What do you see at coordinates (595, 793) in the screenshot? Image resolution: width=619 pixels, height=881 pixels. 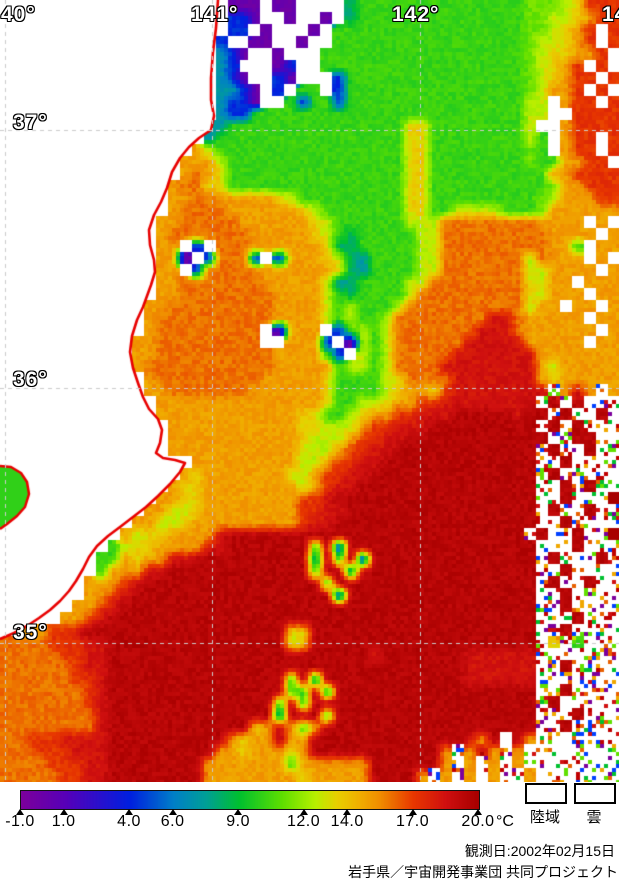 I see `cloud-legend-swatch` at bounding box center [595, 793].